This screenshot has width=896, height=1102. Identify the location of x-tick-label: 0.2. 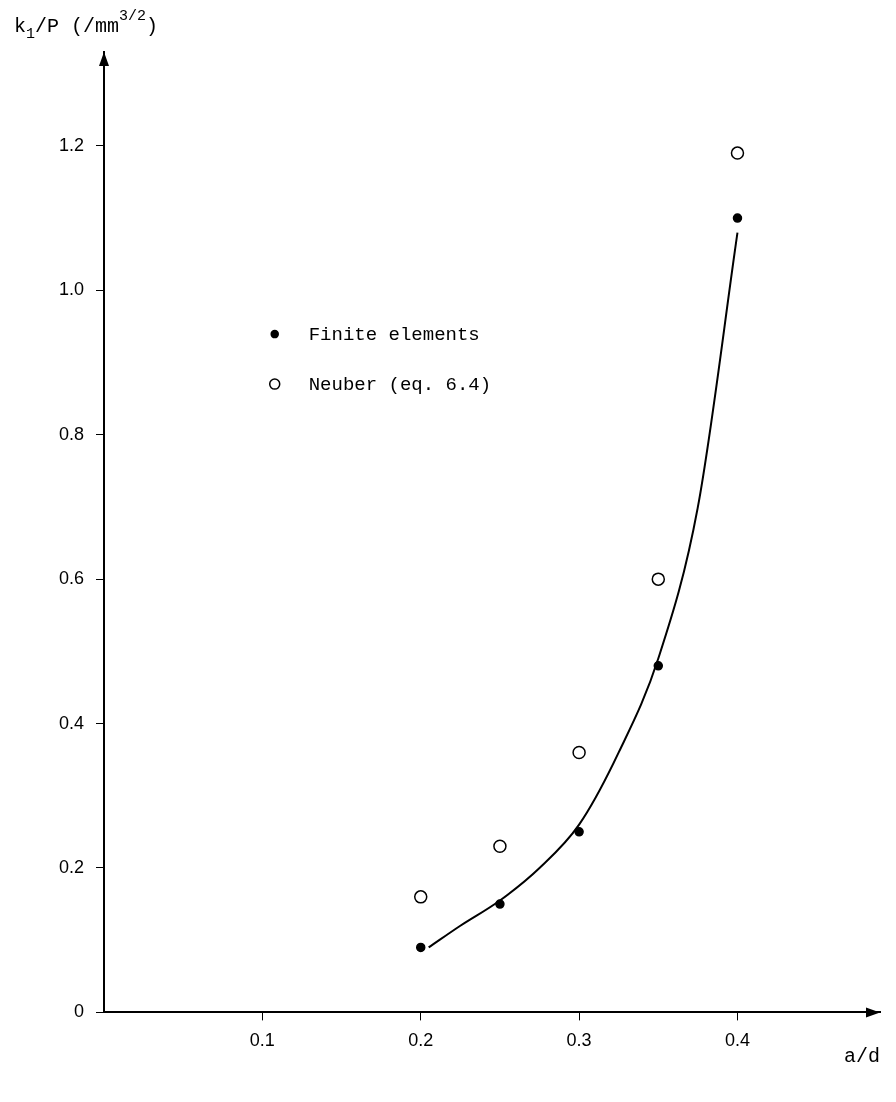
(421, 1040).